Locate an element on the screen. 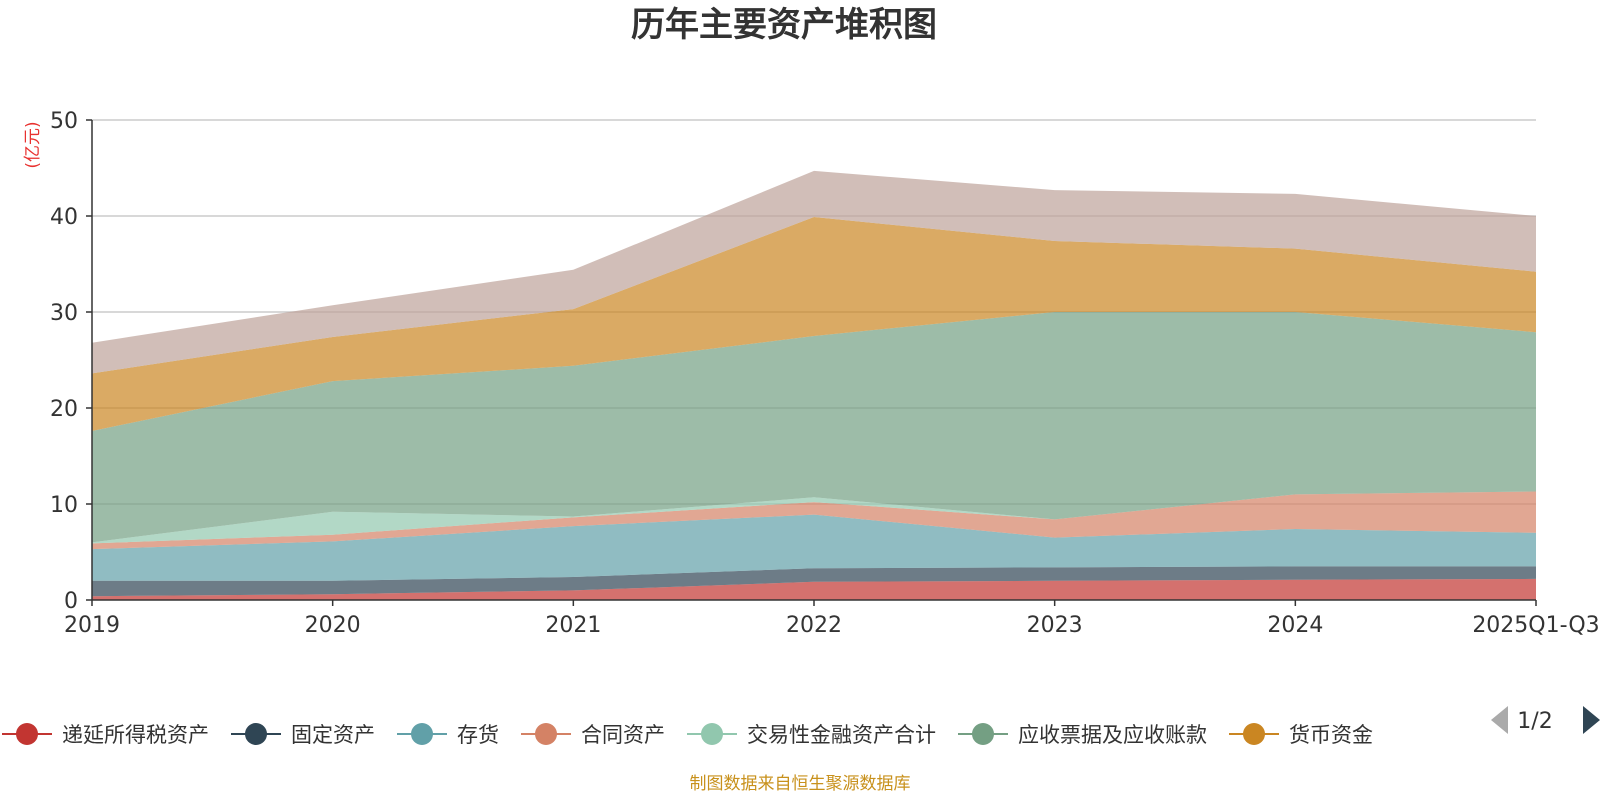 The image size is (1600, 800). y-tick-label: 20 is located at coordinates (64, 409).